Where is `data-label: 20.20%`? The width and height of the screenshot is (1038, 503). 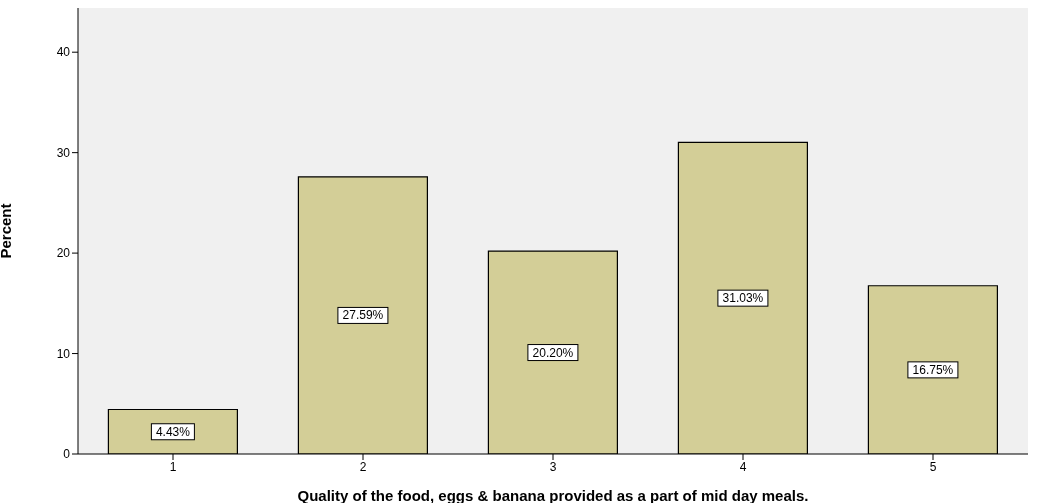
data-label: 20.20% is located at coordinates (553, 352).